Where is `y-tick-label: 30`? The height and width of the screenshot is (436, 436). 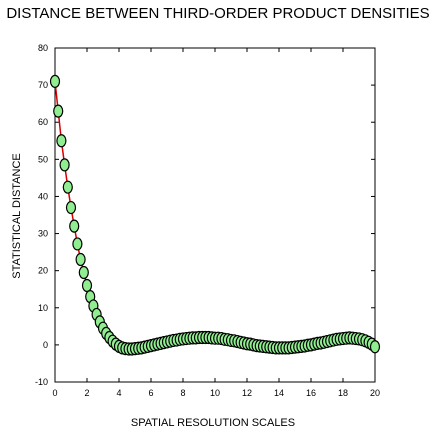 y-tick-label: 30 is located at coordinates (43, 234).